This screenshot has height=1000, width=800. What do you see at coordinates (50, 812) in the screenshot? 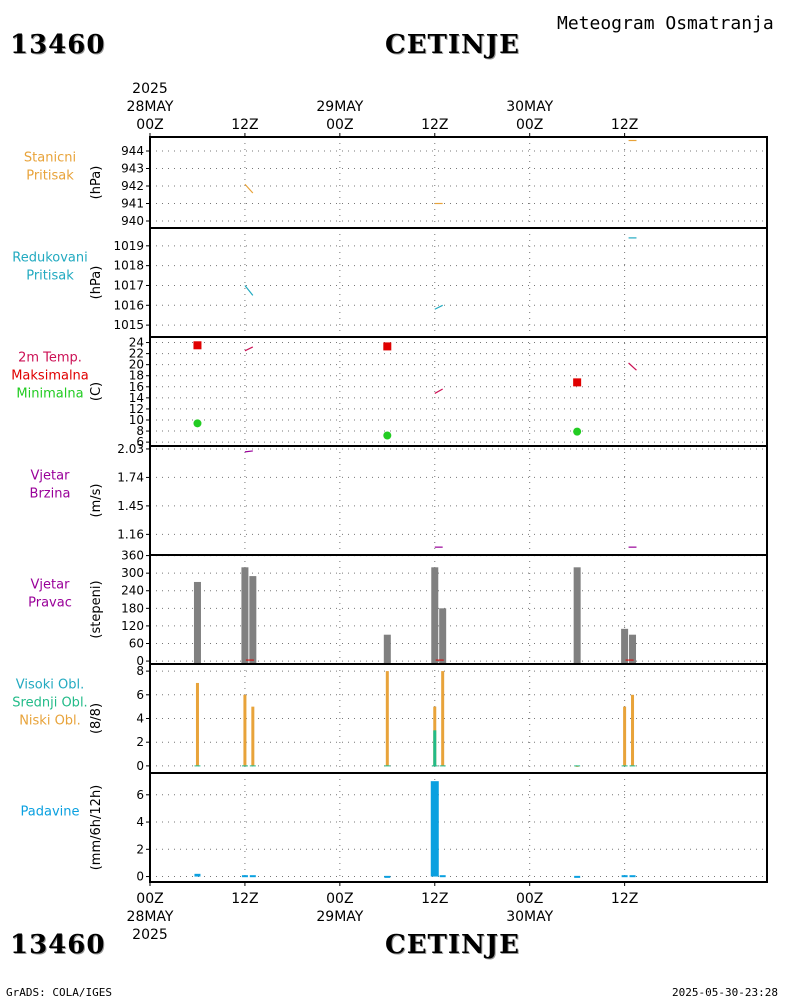
I see `panel-title: Padavine` at bounding box center [50, 812].